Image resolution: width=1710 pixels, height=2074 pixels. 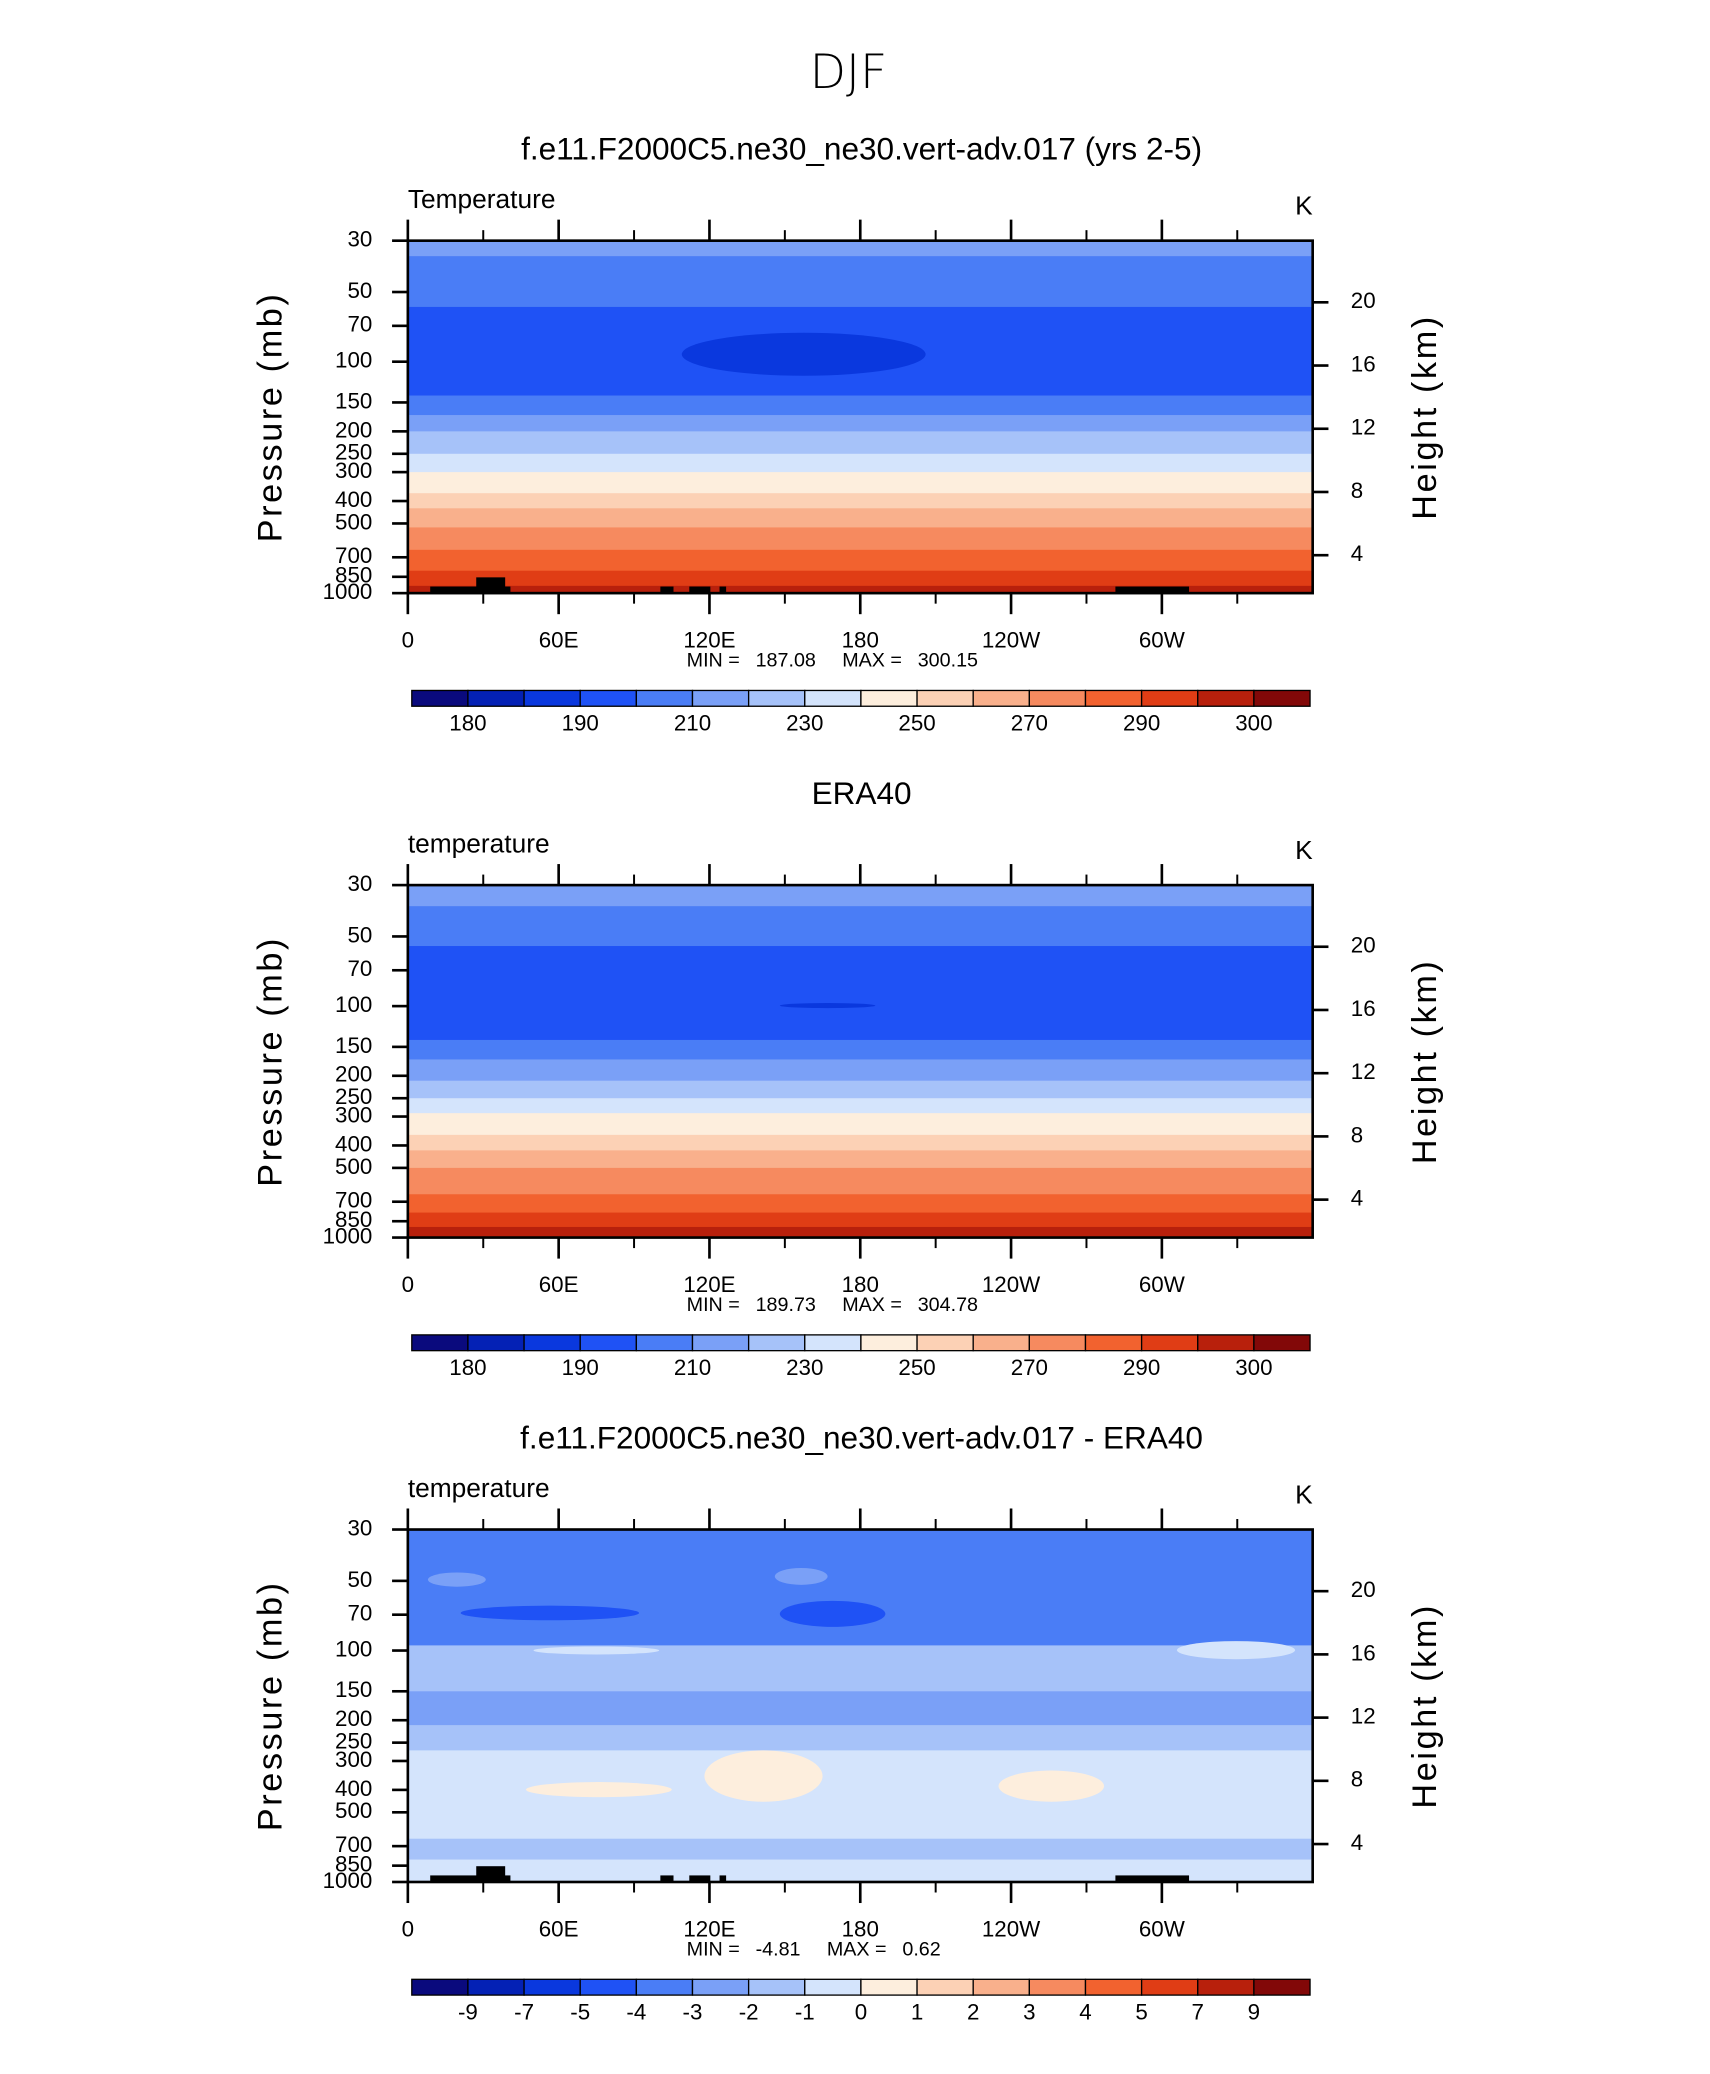 What do you see at coordinates (359, 239) in the screenshot?
I see `y-tick-label: 30` at bounding box center [359, 239].